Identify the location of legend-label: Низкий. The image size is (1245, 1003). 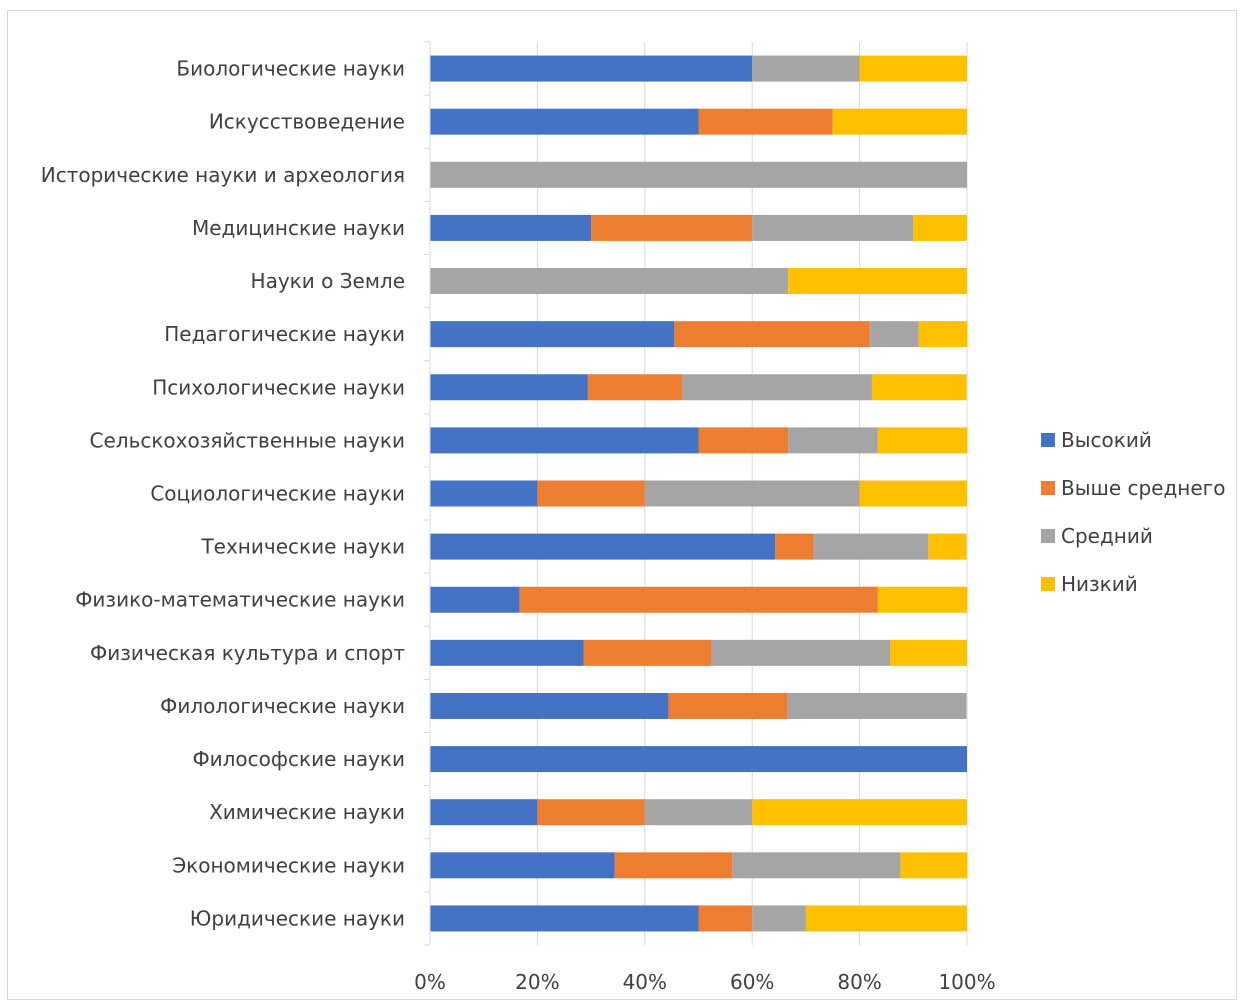
(1099, 584).